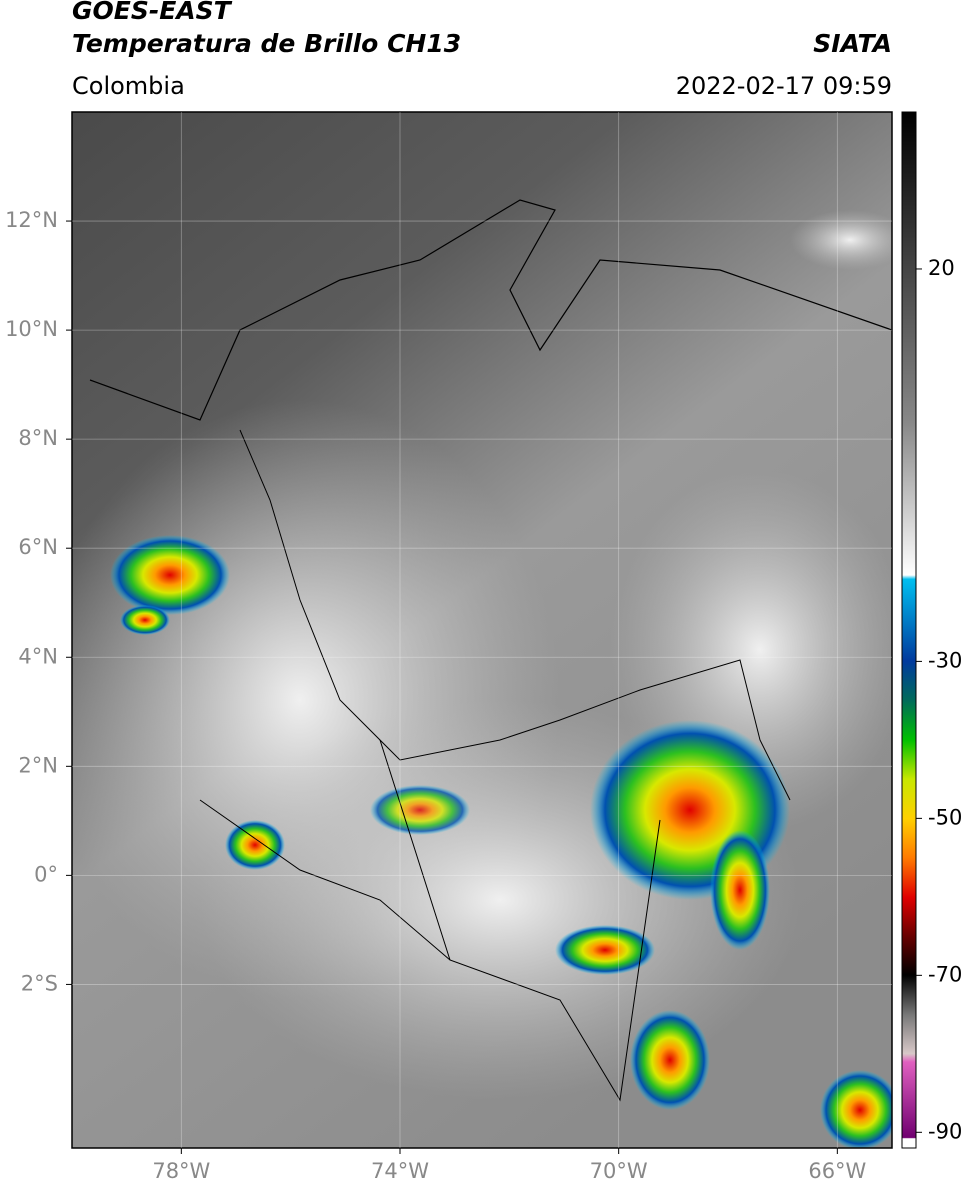 The width and height of the screenshot is (966, 1194). Describe the element at coordinates (909, 630) in the screenshot. I see `colorbar` at that location.